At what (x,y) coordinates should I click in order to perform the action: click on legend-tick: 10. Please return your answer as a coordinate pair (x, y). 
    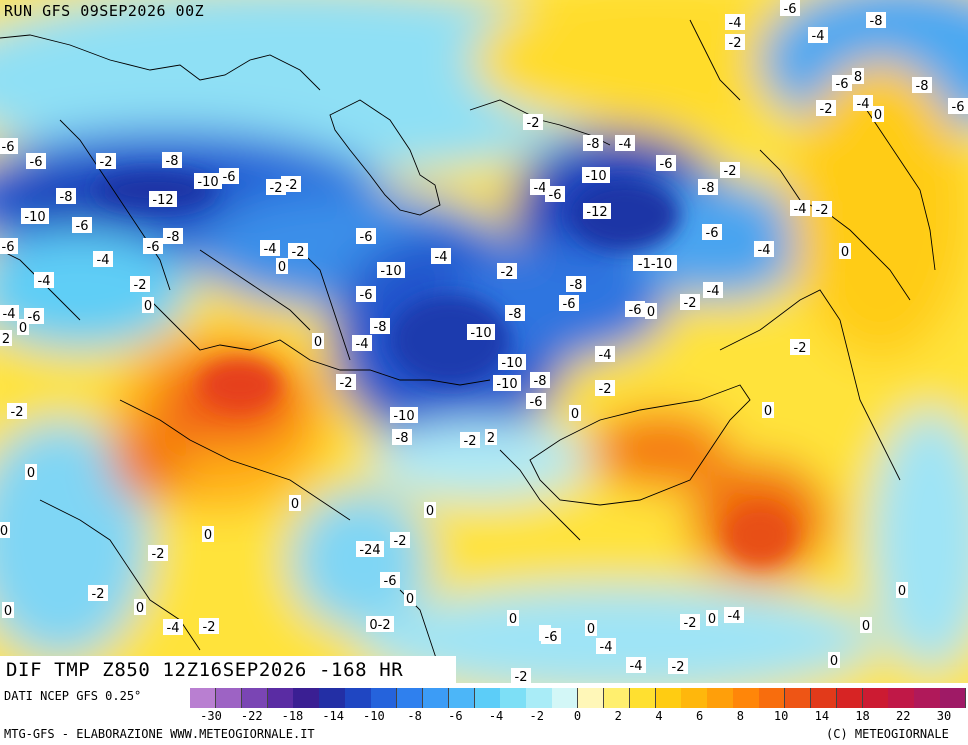
    Looking at the image, I should click on (781, 716).